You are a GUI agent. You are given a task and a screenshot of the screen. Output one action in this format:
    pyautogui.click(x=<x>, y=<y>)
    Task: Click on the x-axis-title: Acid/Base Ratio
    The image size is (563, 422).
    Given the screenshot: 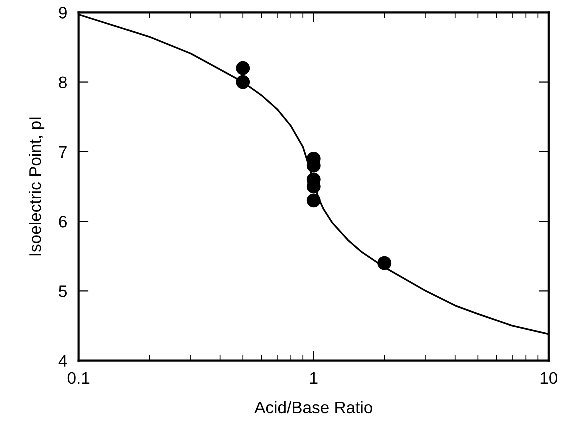 What is the action you would take?
    pyautogui.click(x=313, y=407)
    